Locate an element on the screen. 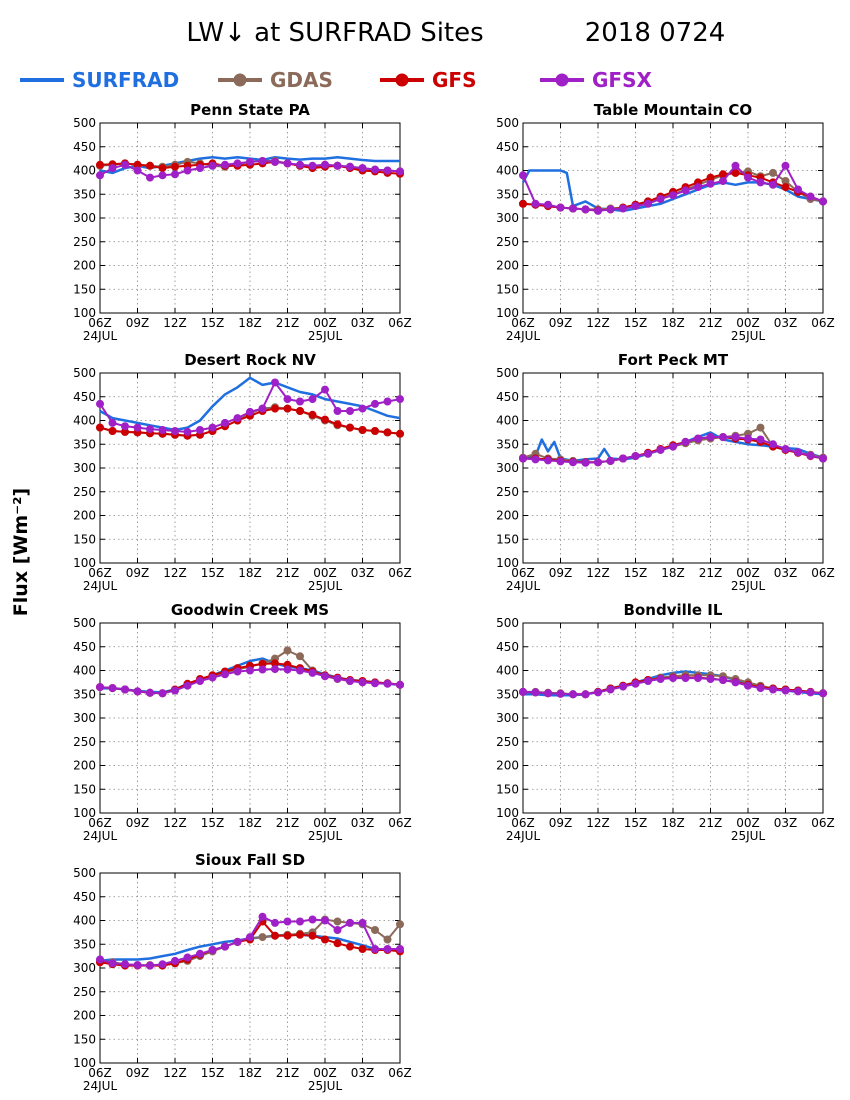  y-tick-label: 500 is located at coordinates (507, 623).